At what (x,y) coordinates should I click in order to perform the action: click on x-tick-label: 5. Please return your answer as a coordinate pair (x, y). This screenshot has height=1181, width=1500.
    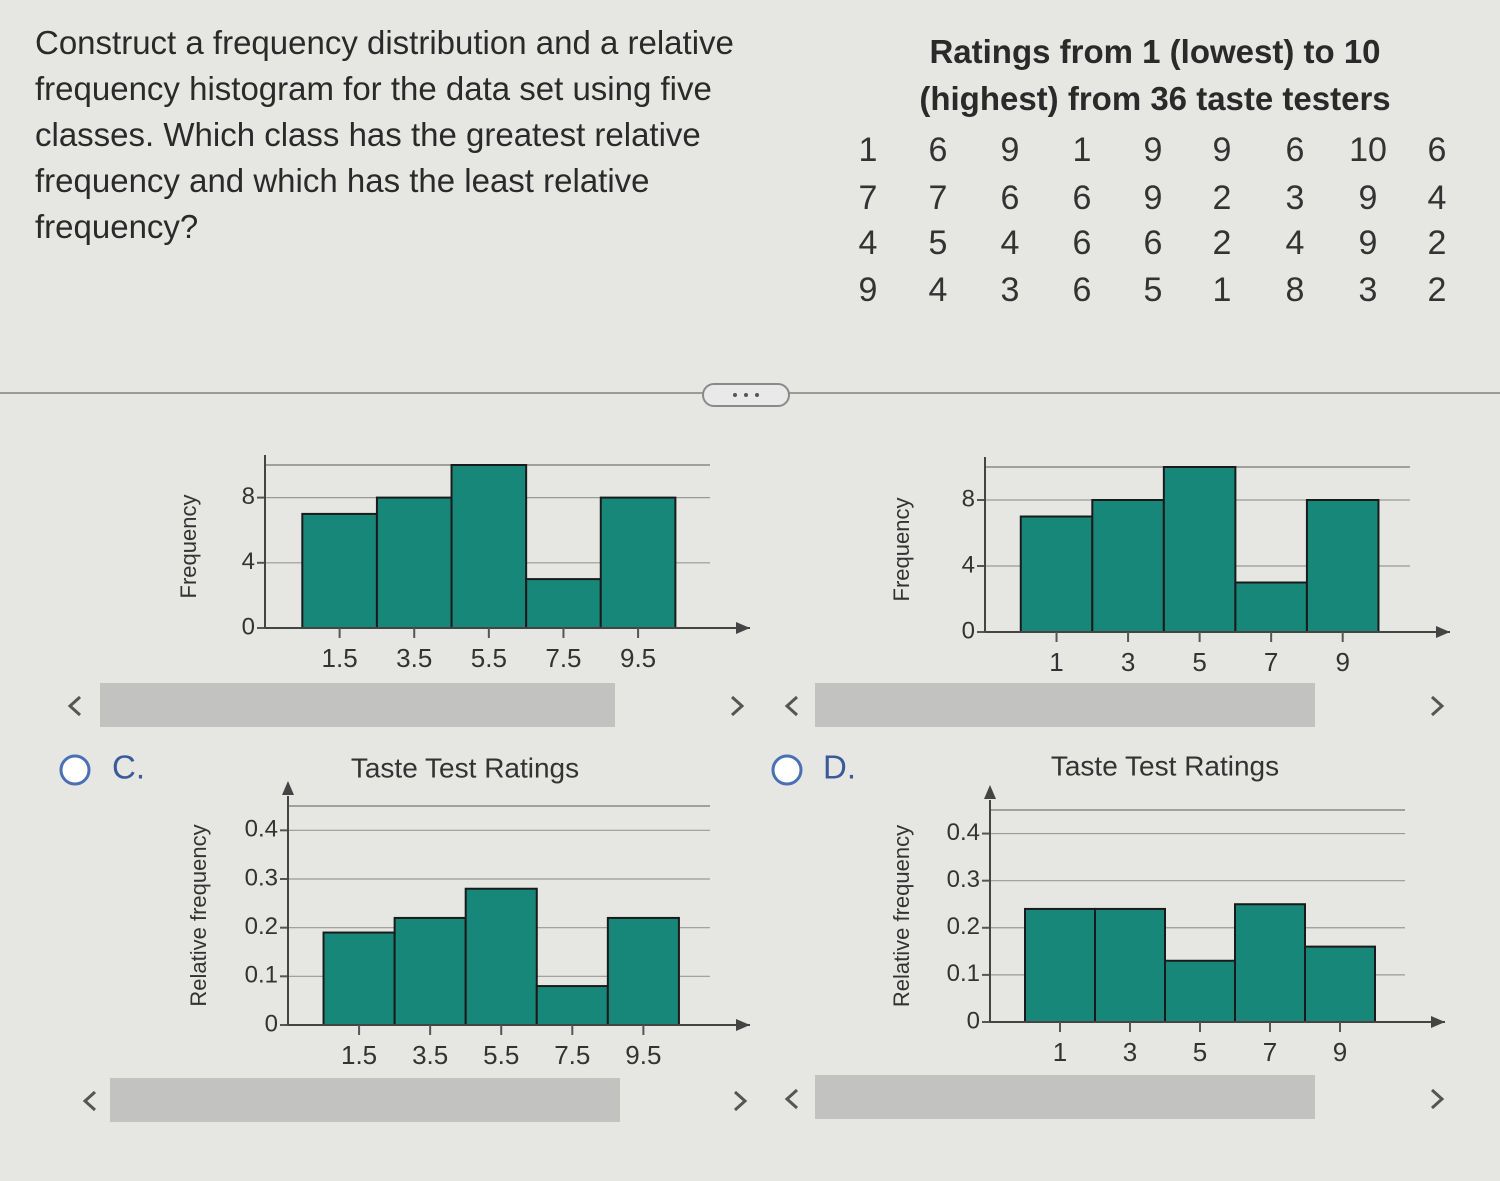
    Looking at the image, I should click on (1199, 662).